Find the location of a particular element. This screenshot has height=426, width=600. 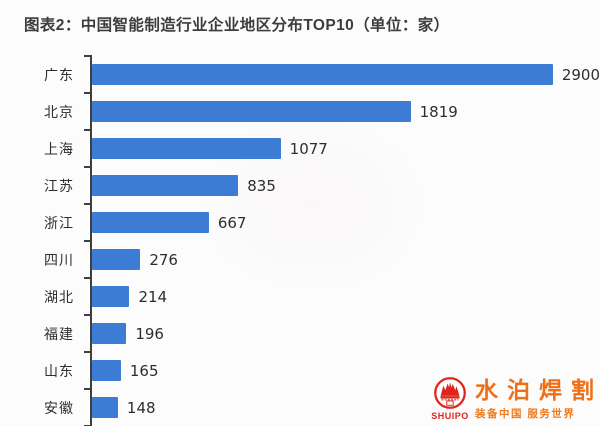

category-label: 上海 is located at coordinates (59, 148).